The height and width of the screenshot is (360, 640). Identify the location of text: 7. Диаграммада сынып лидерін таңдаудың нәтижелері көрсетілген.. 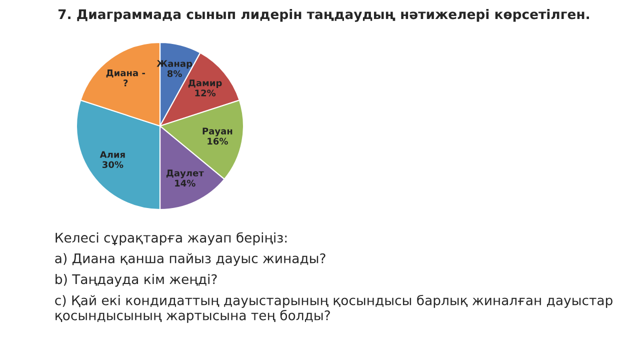
(323, 15).